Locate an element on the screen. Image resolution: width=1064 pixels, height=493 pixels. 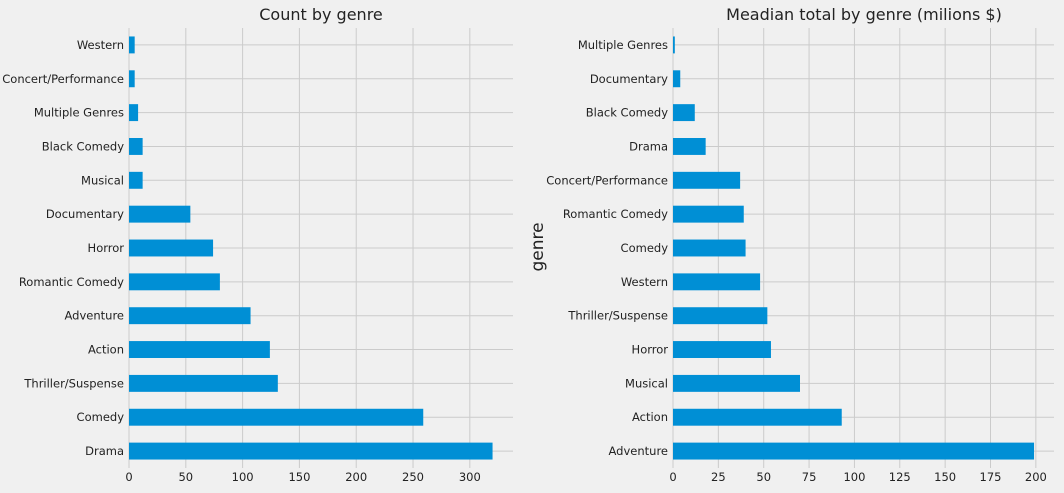
x-tick-label: 75 is located at coordinates (809, 477).